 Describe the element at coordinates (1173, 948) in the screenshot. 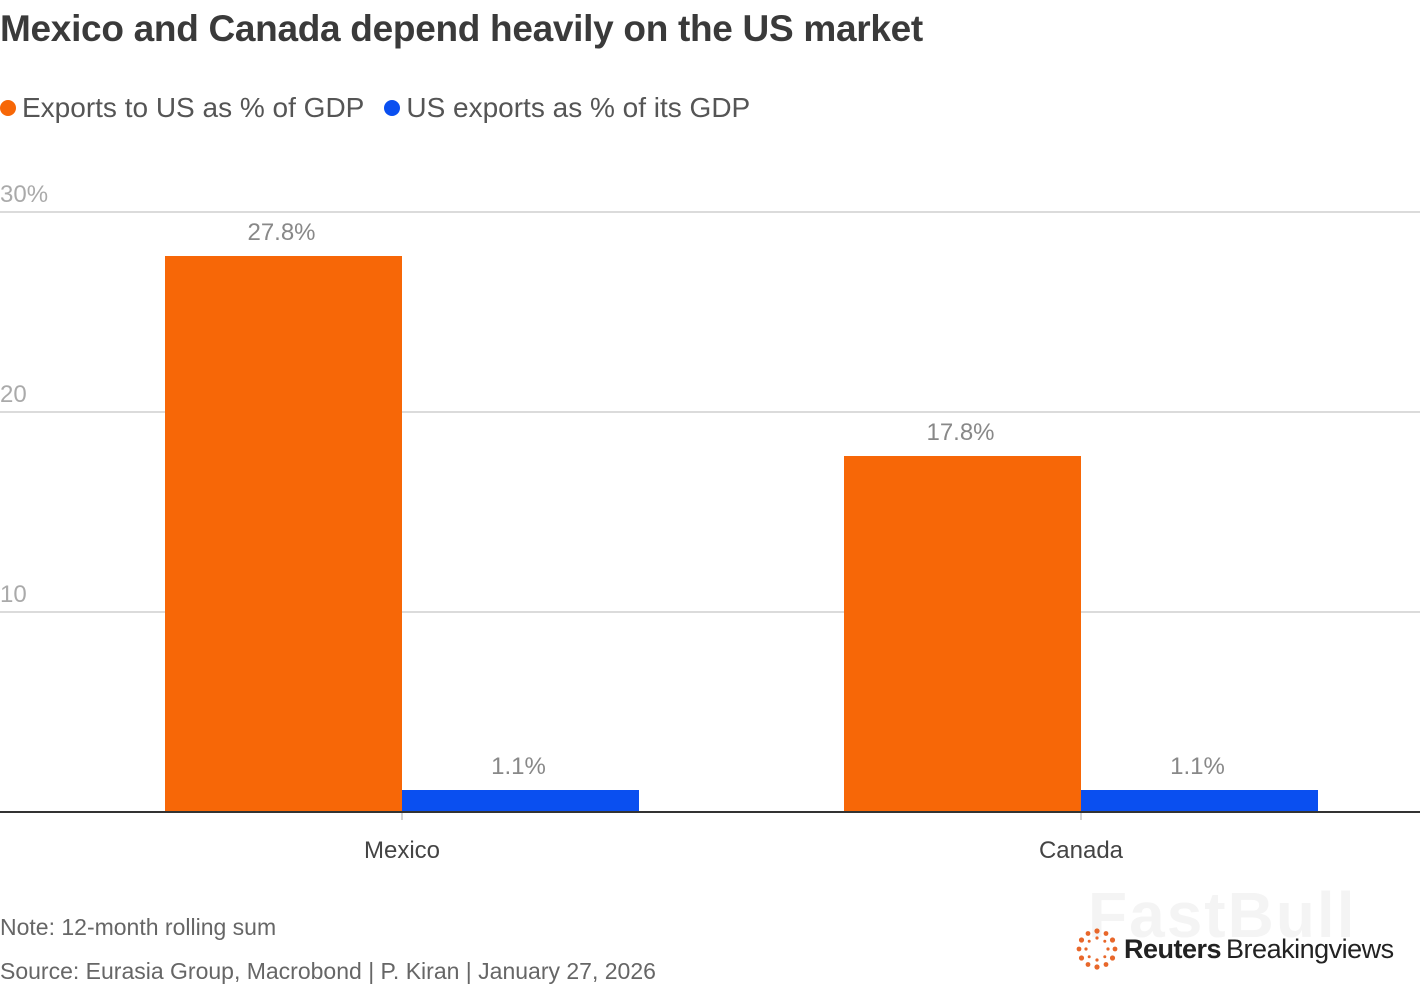

I see `logo-text-reuters: Reuters` at that location.